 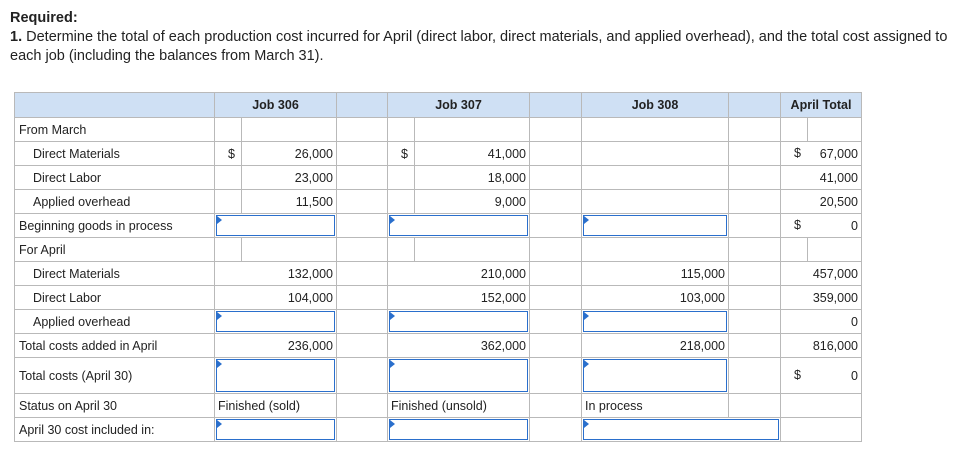 I want to click on job308-select, so click(x=681, y=429).